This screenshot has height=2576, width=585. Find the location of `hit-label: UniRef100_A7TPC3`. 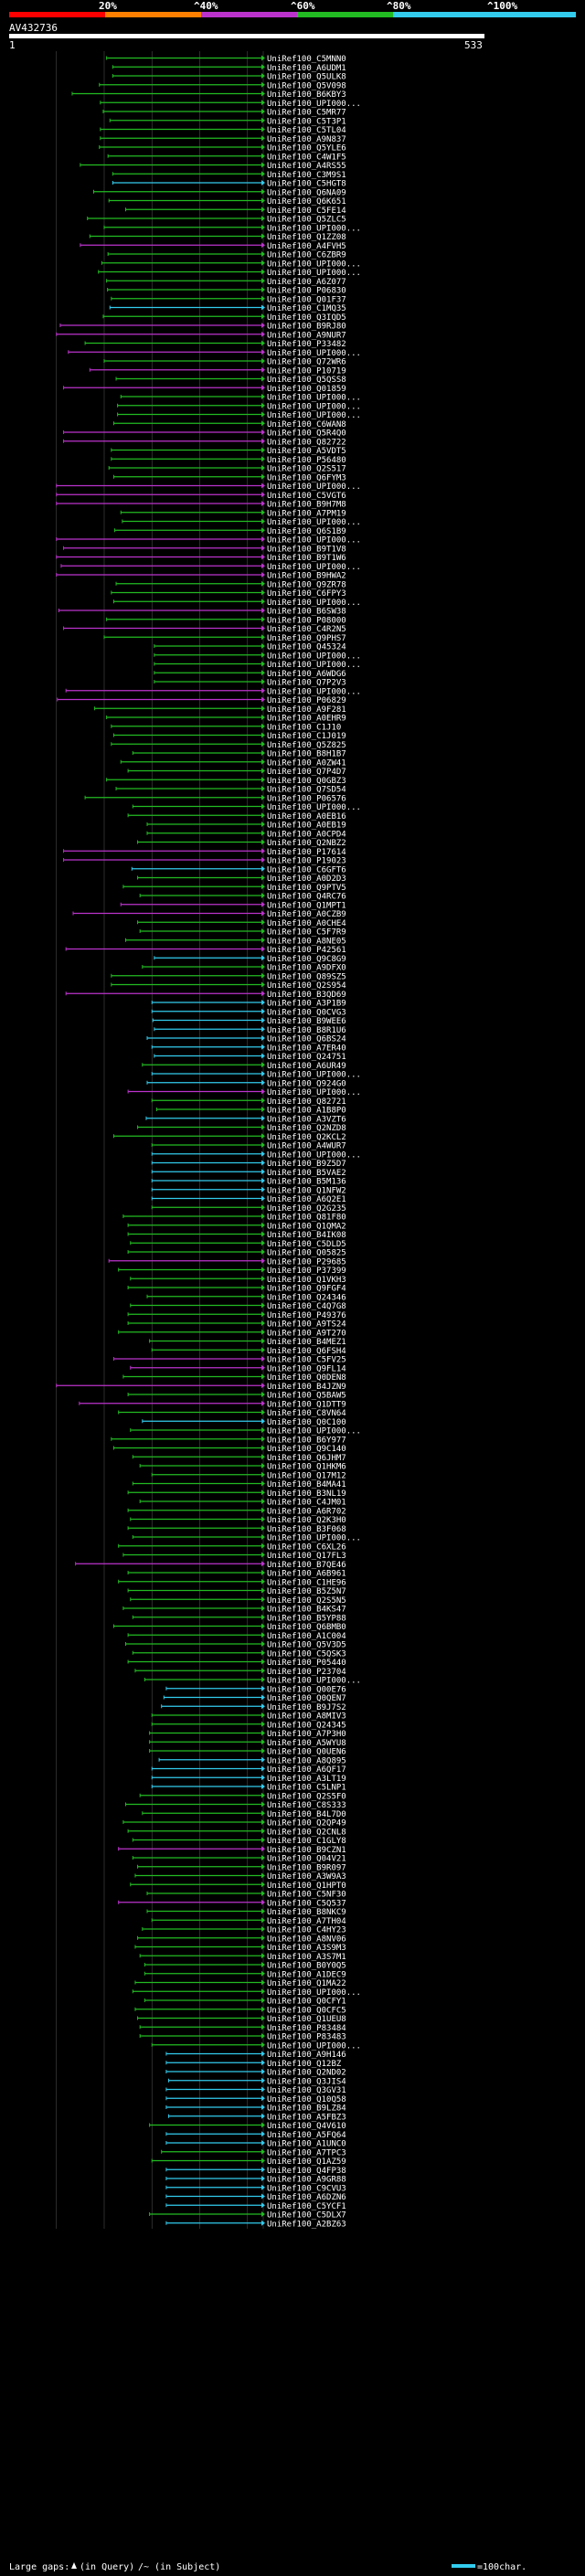

hit-label: UniRef100_A7TPC3 is located at coordinates (307, 2152).